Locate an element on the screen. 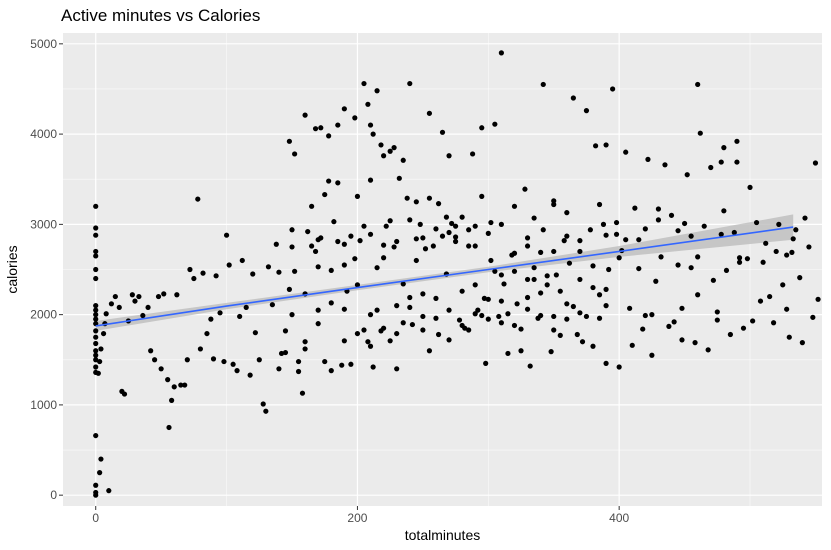  x-axis-label: totalminutes is located at coordinates (442, 535).